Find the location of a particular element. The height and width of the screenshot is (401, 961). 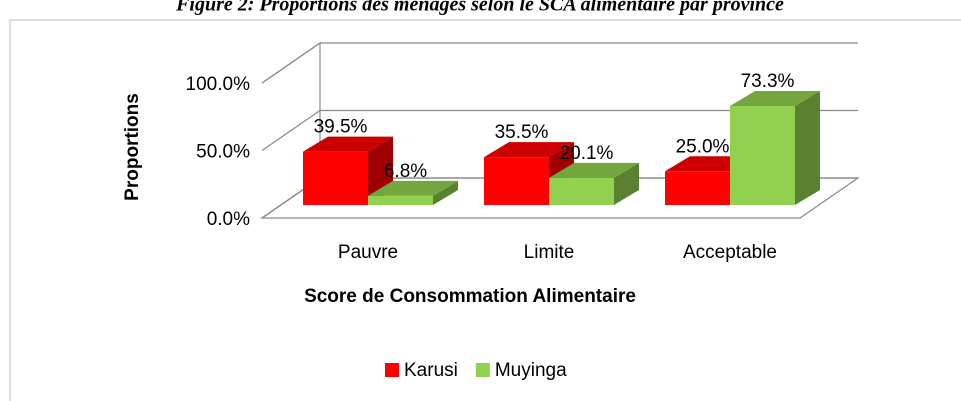

data-label: 39.5% is located at coordinates (341, 127).